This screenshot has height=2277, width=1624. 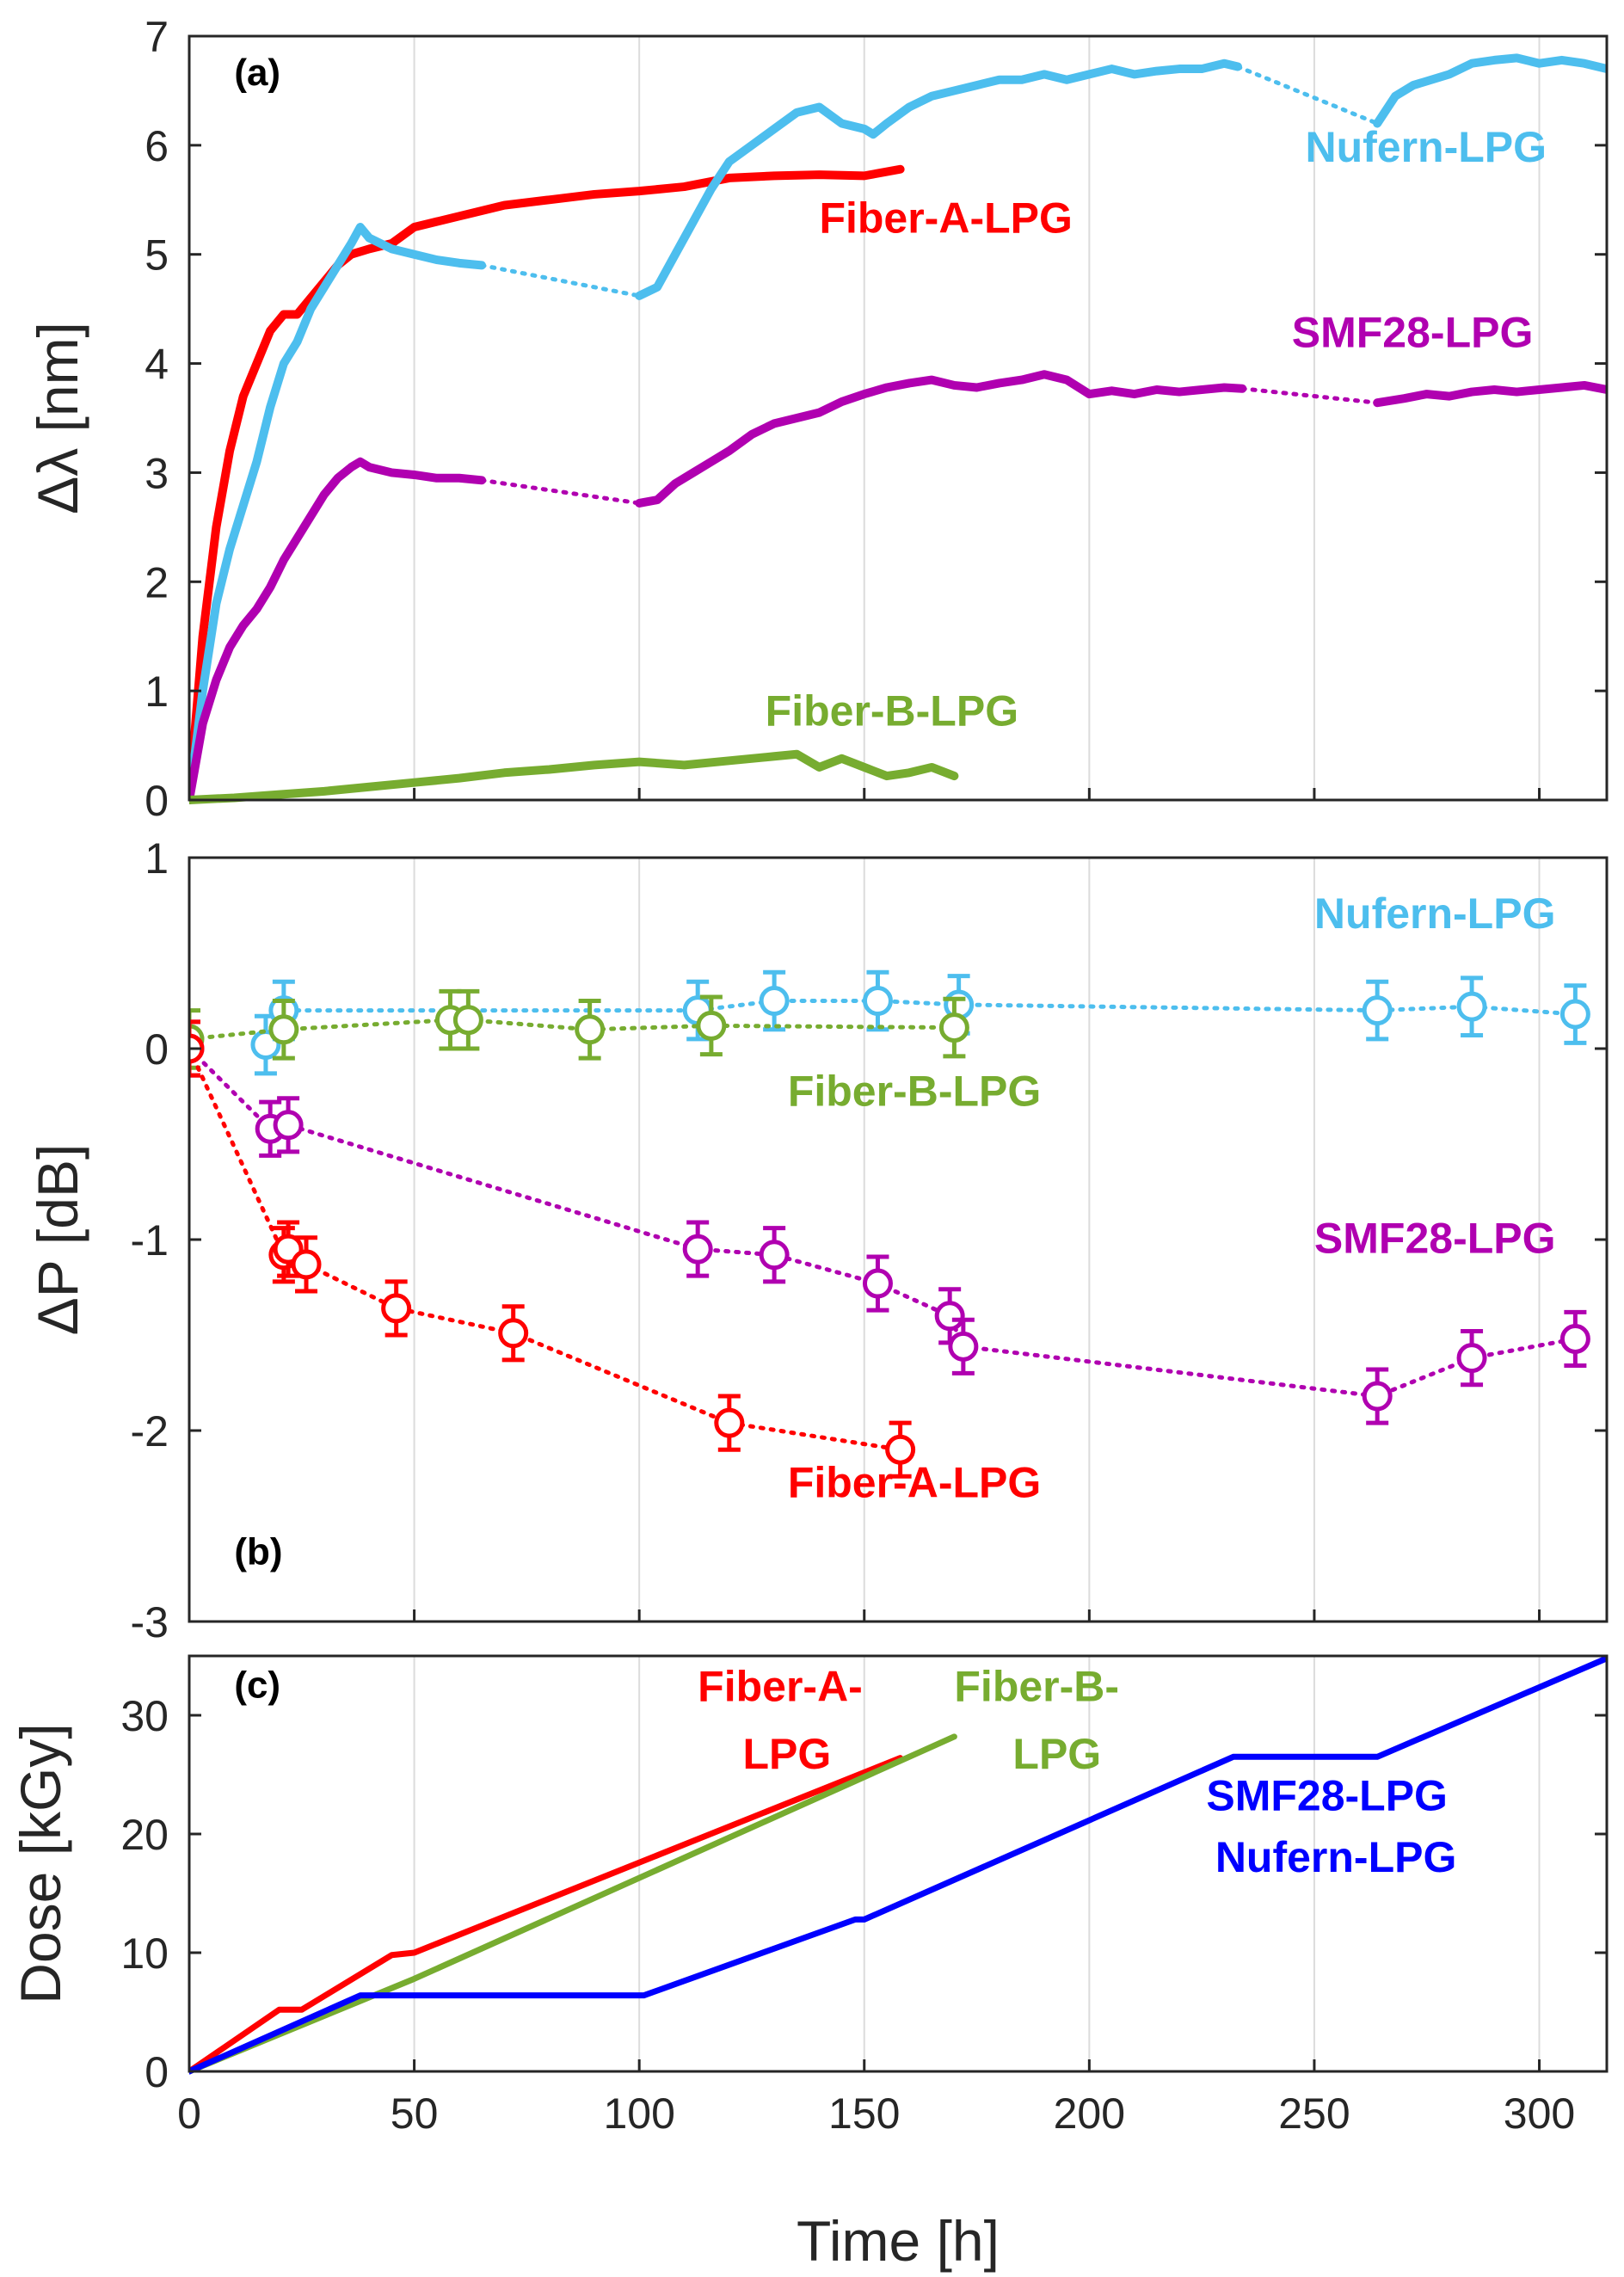 What do you see at coordinates (144, 1953) in the screenshot?
I see `y-tick-label: 10` at bounding box center [144, 1953].